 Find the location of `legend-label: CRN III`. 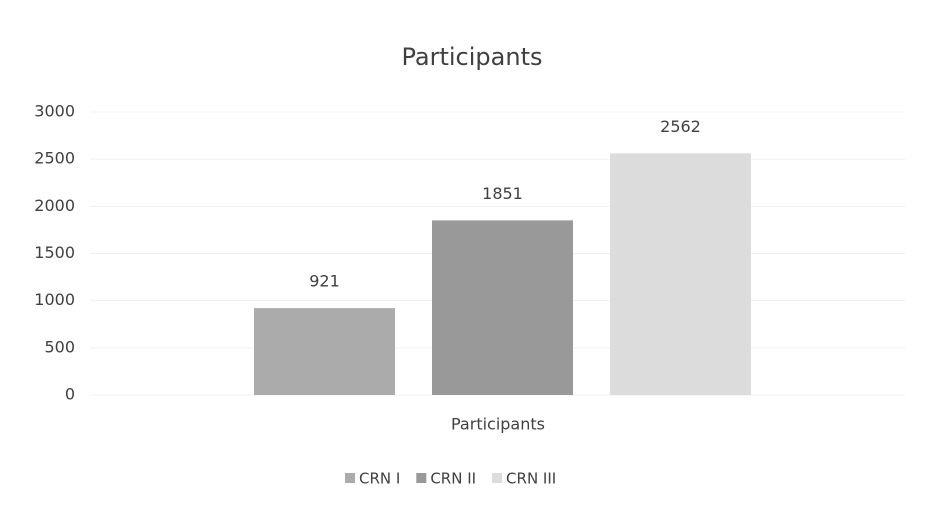

legend-label: CRN III is located at coordinates (531, 479).